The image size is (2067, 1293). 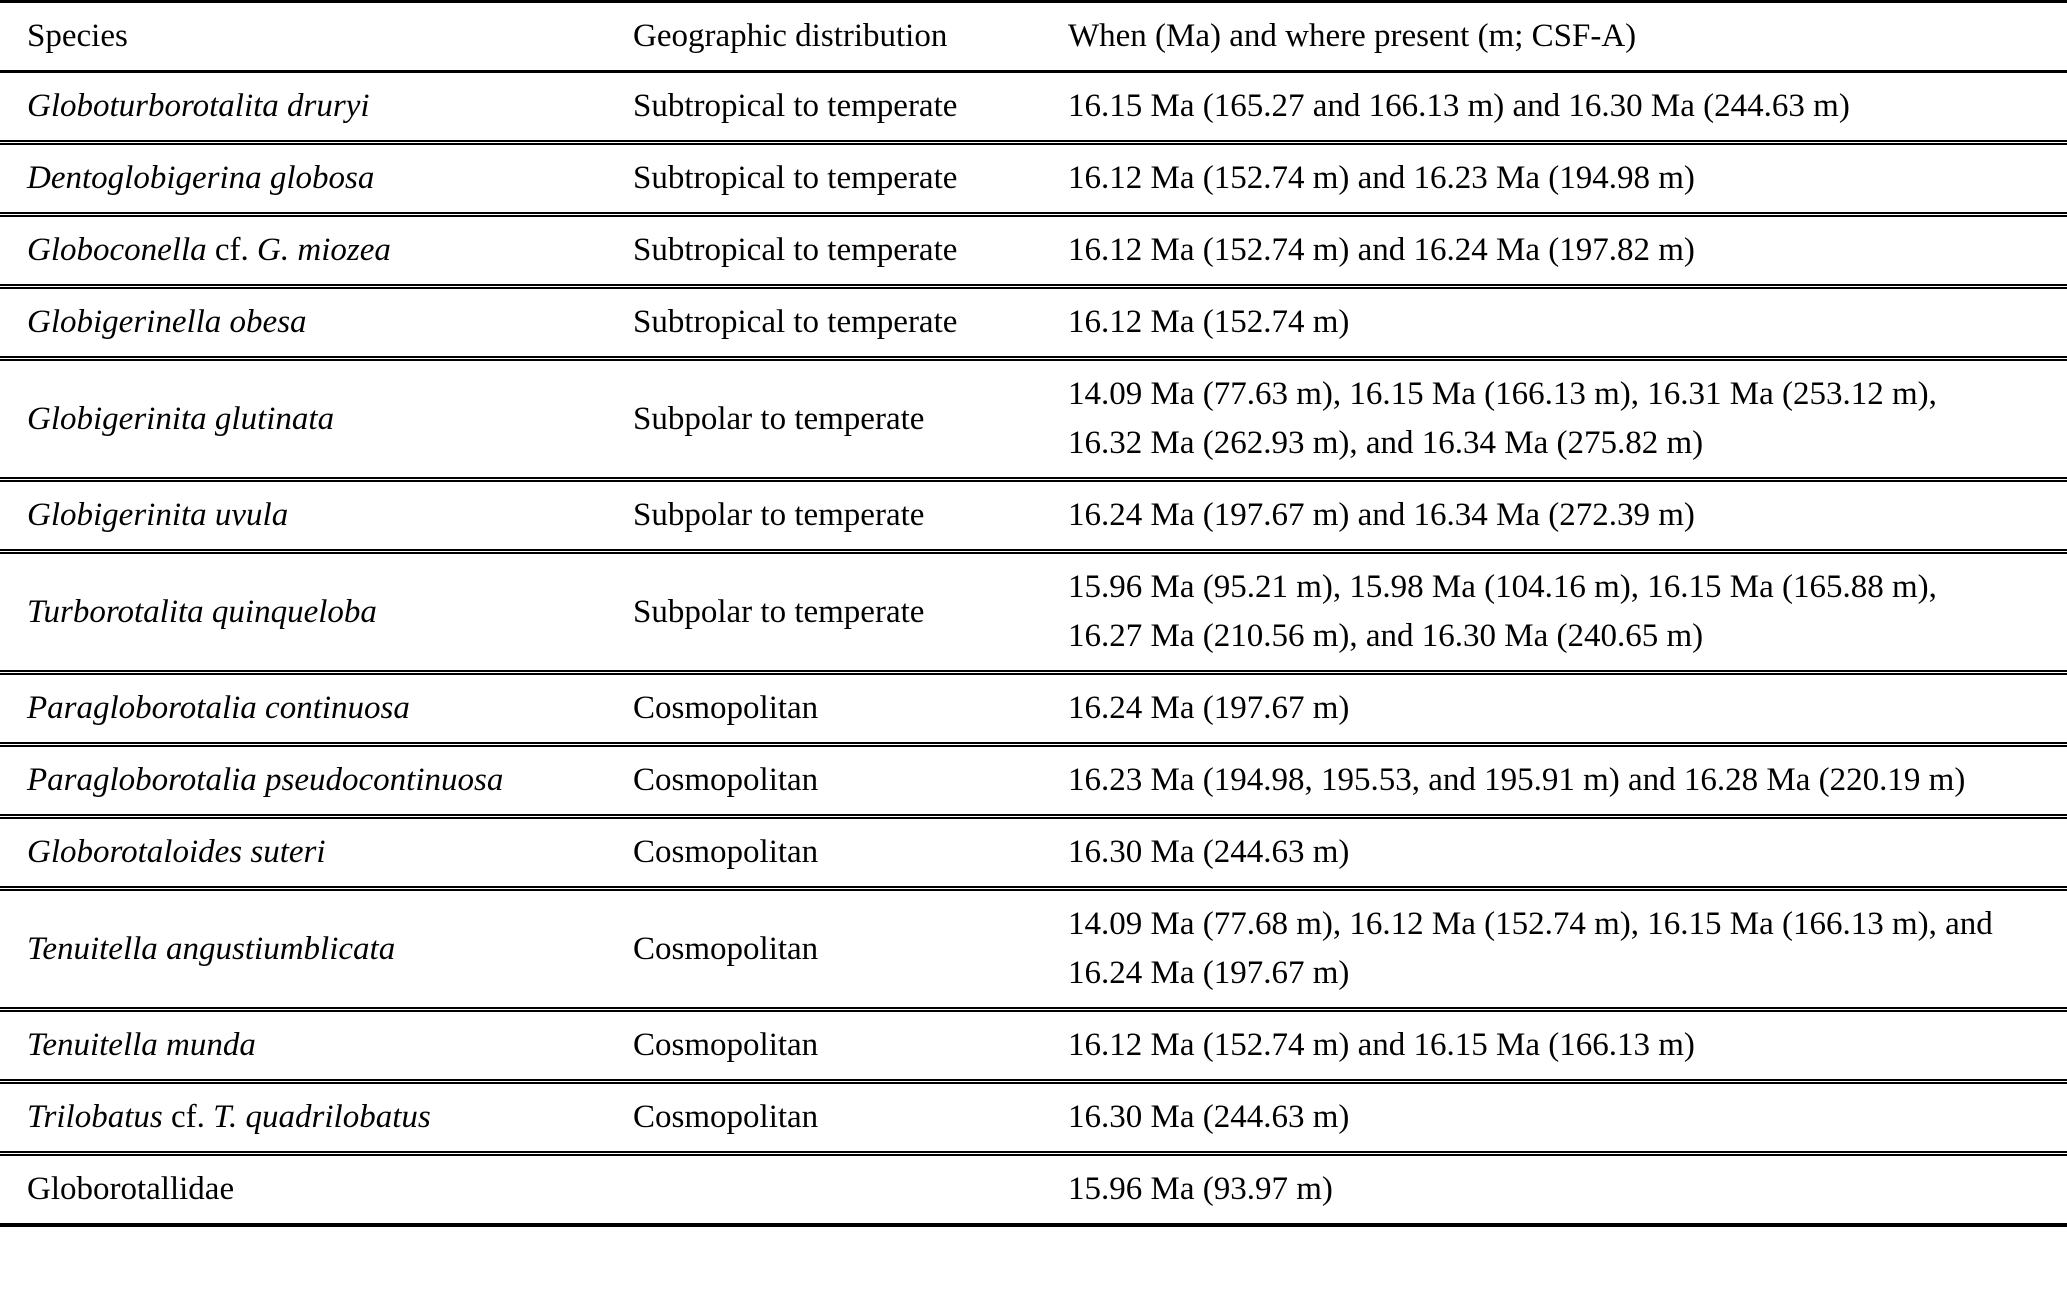 What do you see at coordinates (95, 1117) in the screenshot?
I see `species-name-italic: Trilobatus` at bounding box center [95, 1117].